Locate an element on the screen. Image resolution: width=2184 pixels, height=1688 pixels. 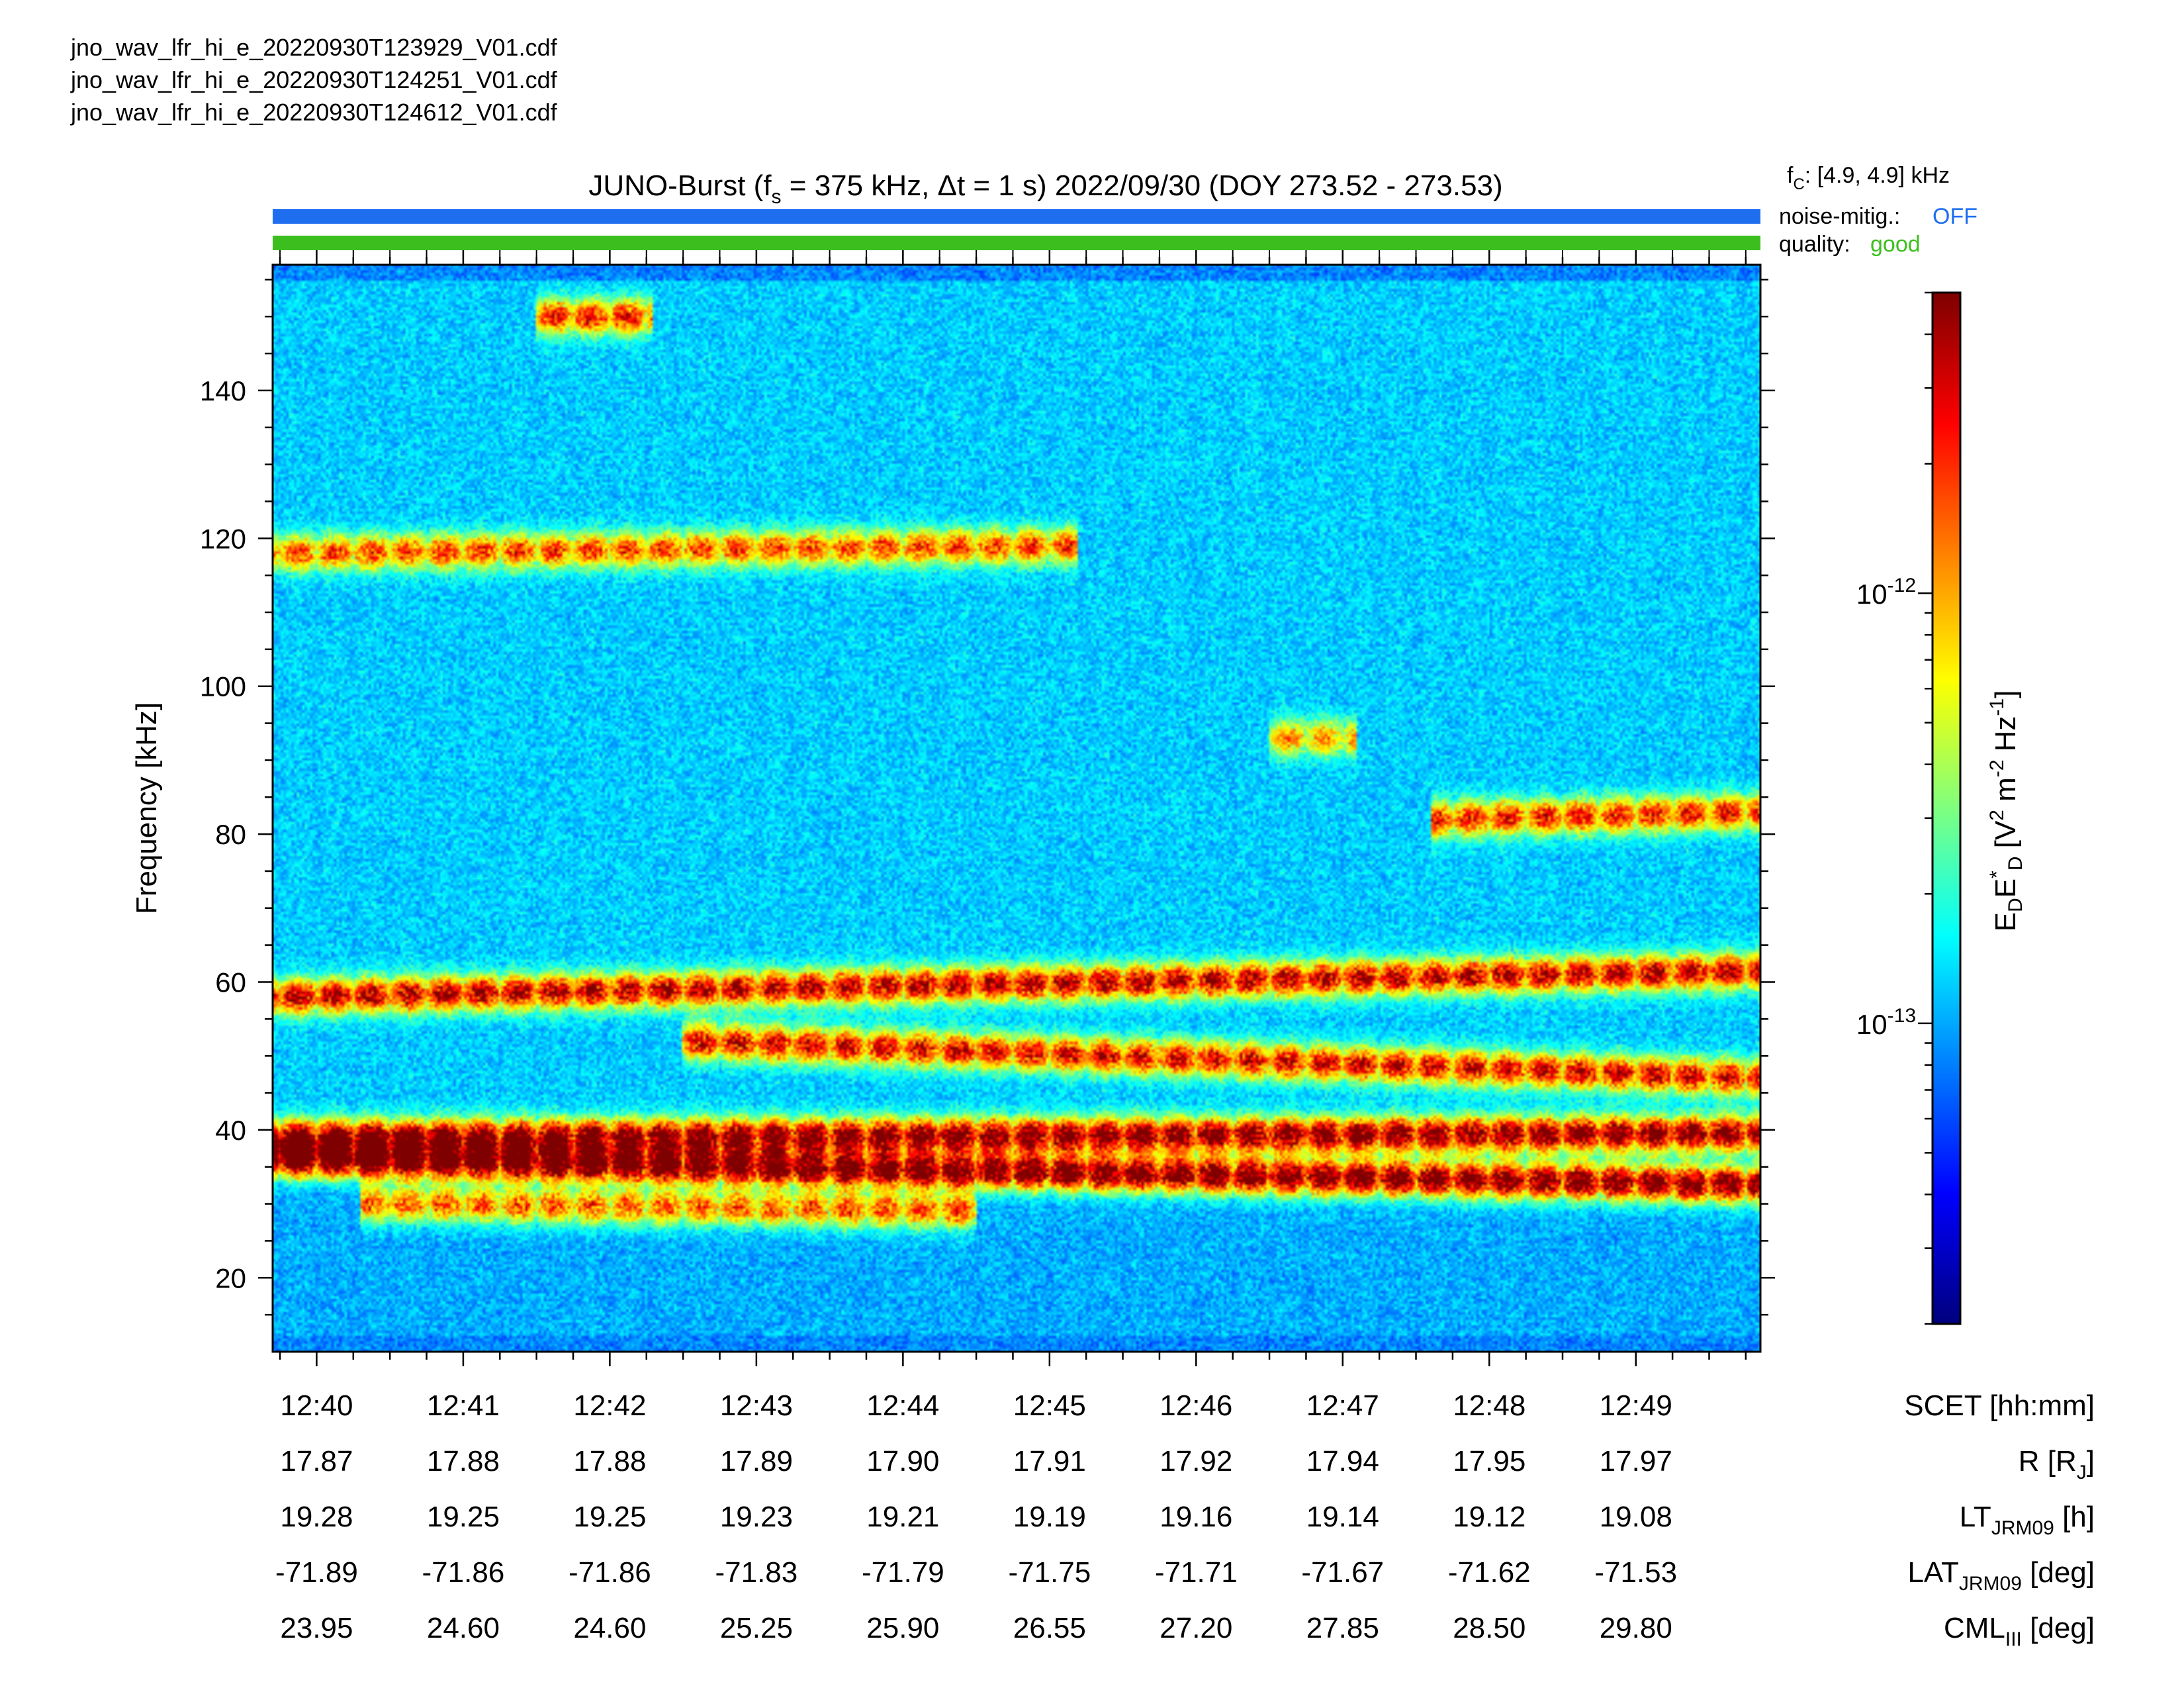
noise-mitig-label: noise-mitig.: is located at coordinates (1840, 216).